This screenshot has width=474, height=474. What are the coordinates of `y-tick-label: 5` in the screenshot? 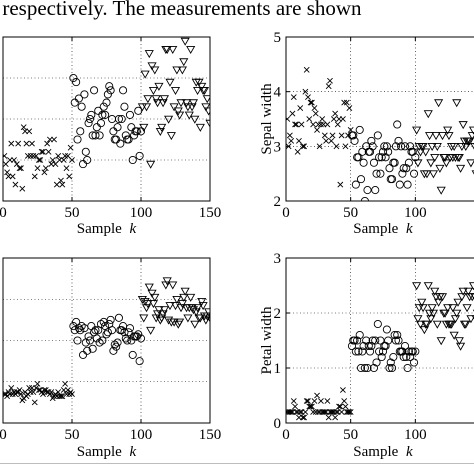 It's located at (278, 38).